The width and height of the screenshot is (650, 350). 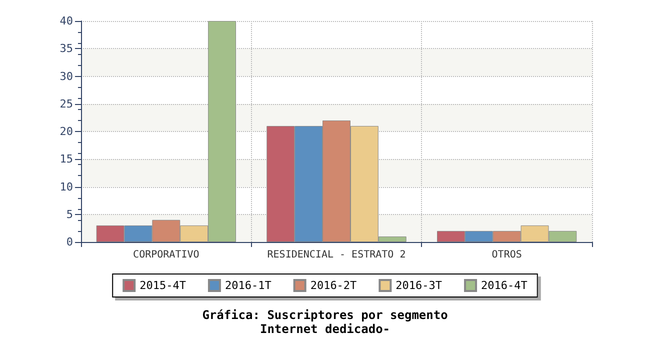 What do you see at coordinates (66, 76) in the screenshot?
I see `y-tick-label: 30` at bounding box center [66, 76].